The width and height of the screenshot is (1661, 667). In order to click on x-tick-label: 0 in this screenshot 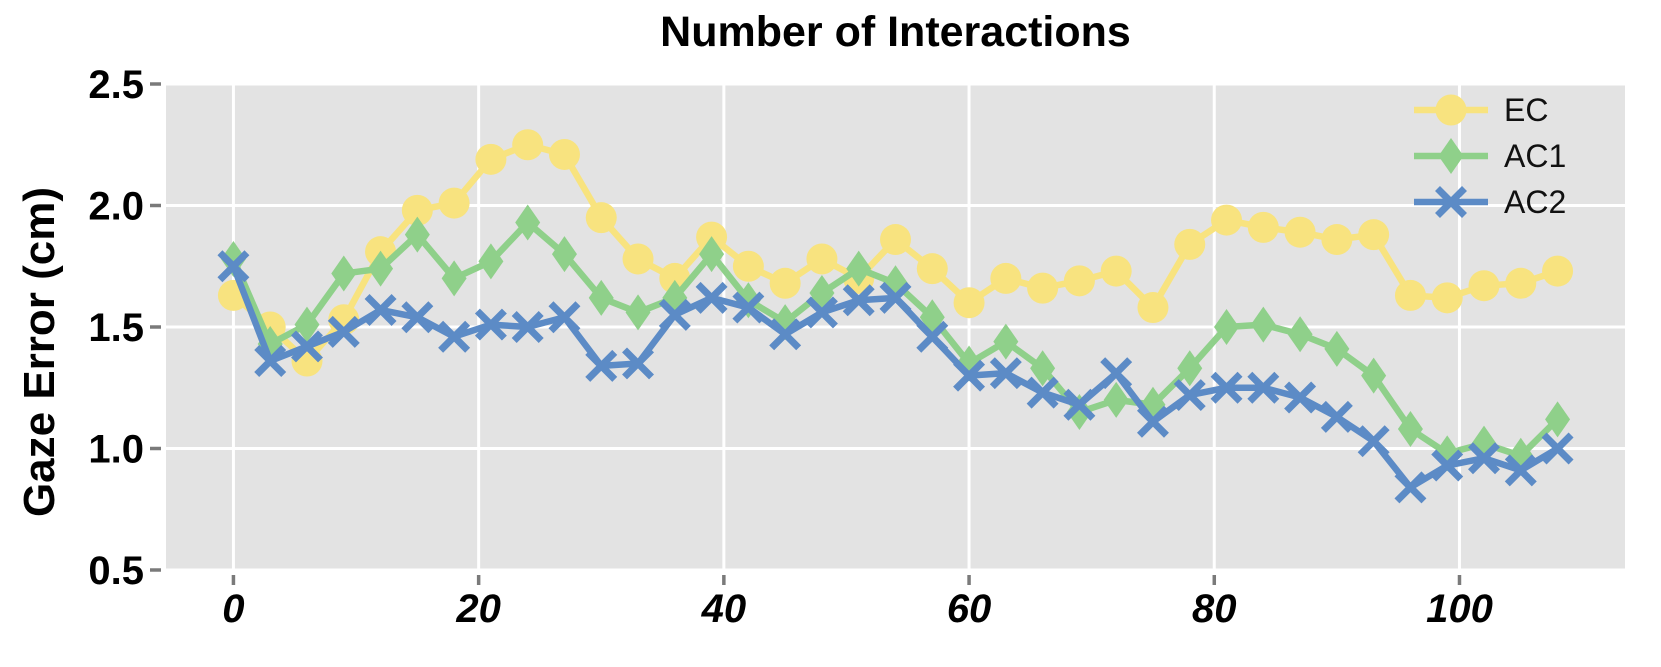, I will do `click(233, 609)`.